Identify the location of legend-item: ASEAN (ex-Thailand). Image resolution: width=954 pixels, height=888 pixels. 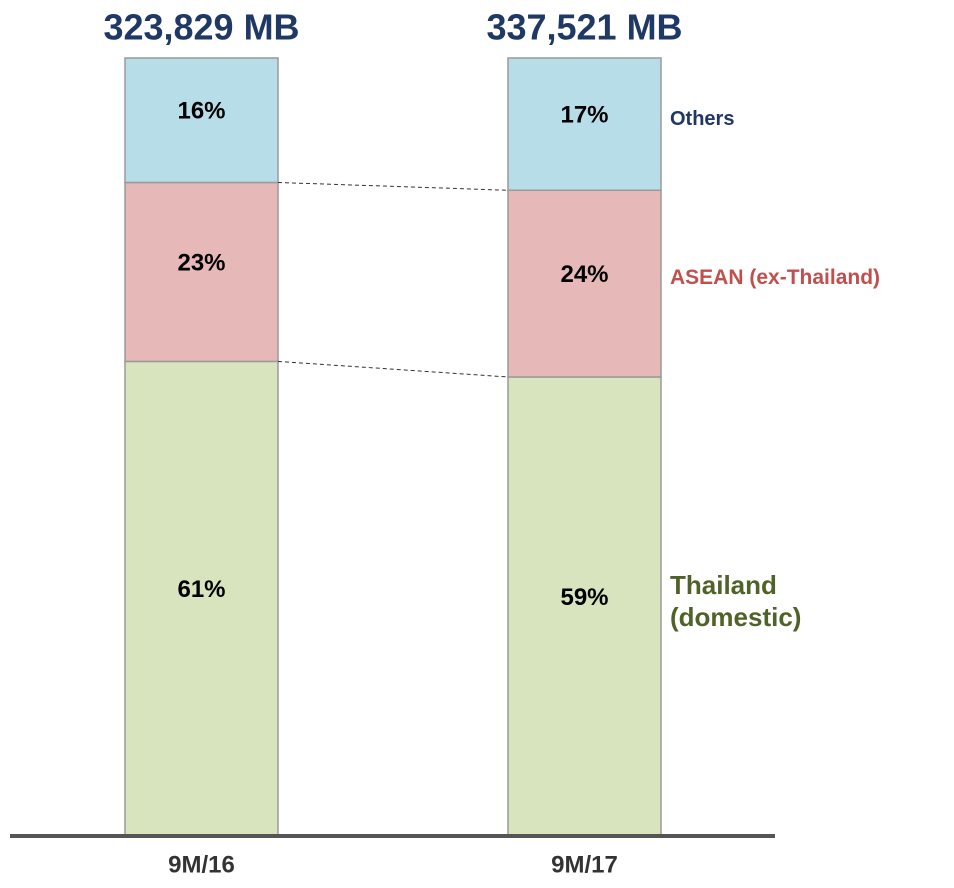
(775, 278).